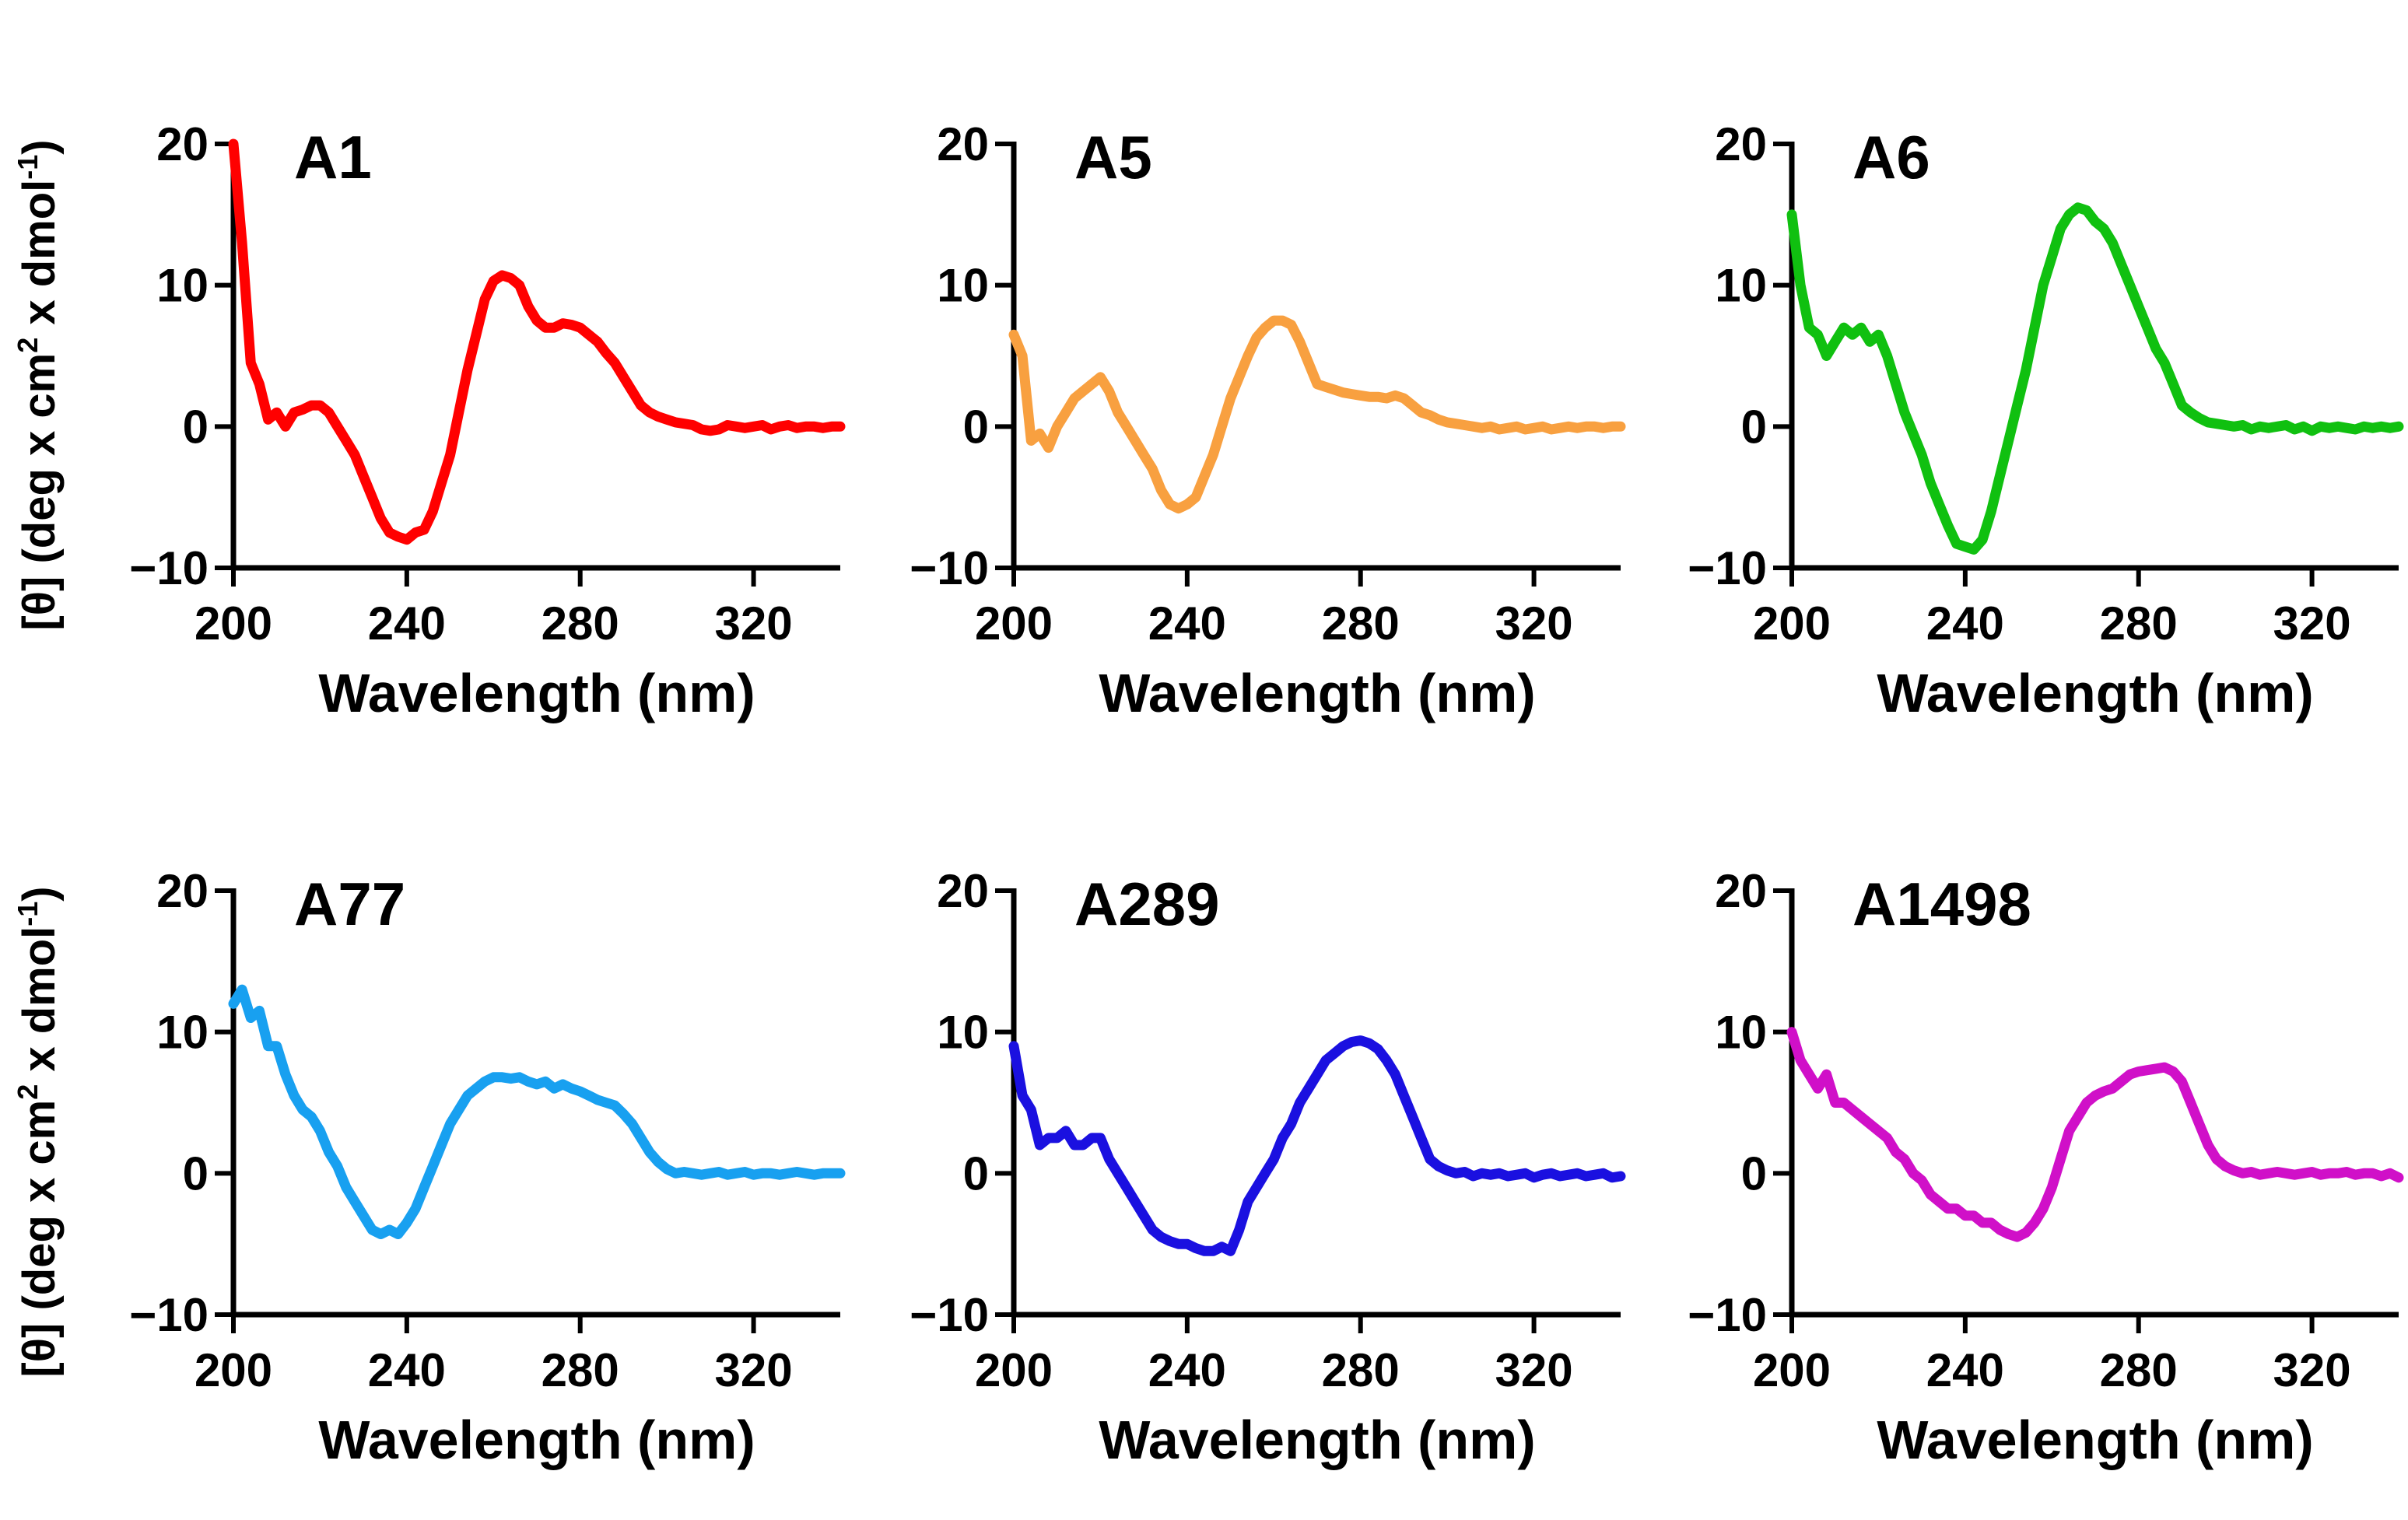 The image size is (2408, 1520). What do you see at coordinates (1941, 904) in the screenshot?
I see `panel-title: A1498` at bounding box center [1941, 904].